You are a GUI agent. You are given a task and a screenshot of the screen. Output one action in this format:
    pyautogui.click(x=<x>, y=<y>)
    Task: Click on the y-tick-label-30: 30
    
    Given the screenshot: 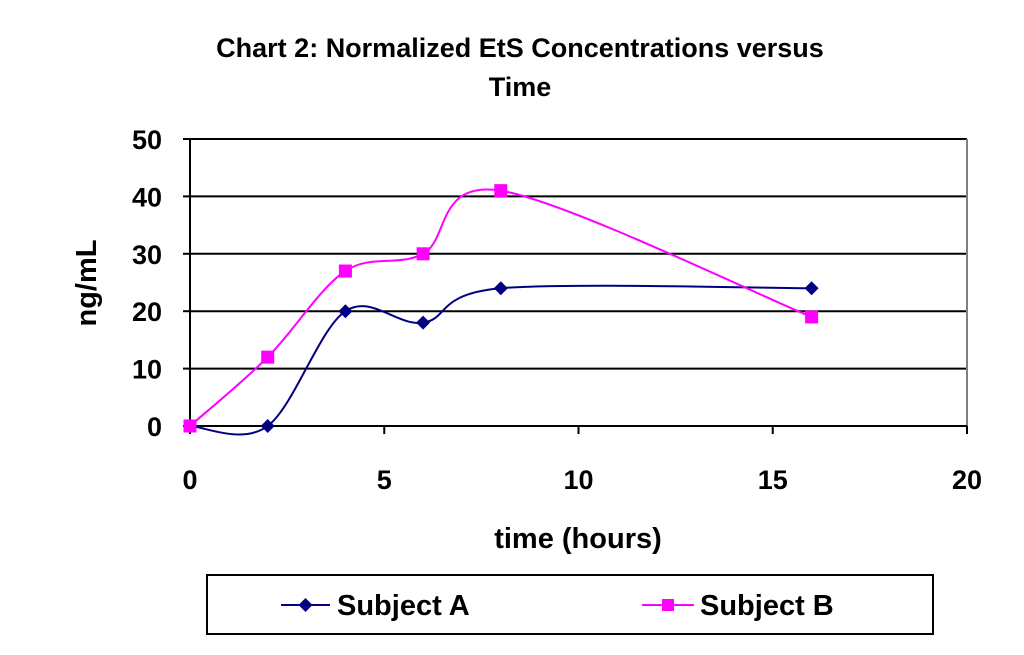 What is the action you would take?
    pyautogui.click(x=147, y=255)
    